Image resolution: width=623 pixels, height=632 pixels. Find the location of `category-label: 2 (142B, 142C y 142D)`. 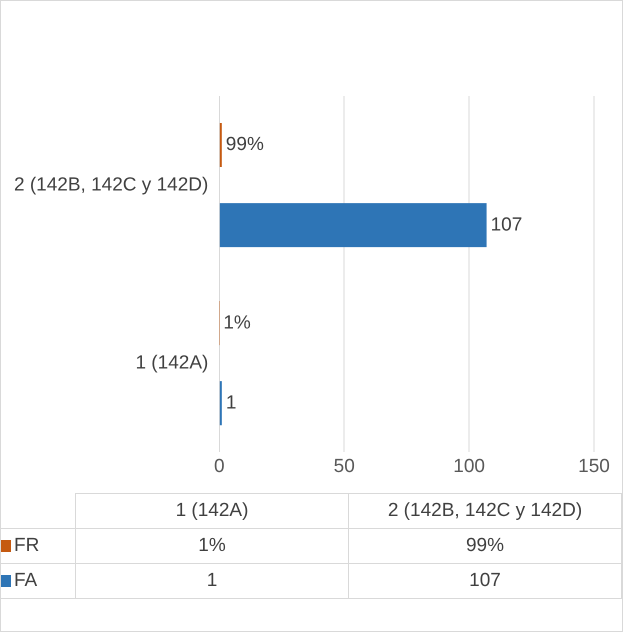

category-label: 2 (142B, 142C y 142D) is located at coordinates (485, 510).